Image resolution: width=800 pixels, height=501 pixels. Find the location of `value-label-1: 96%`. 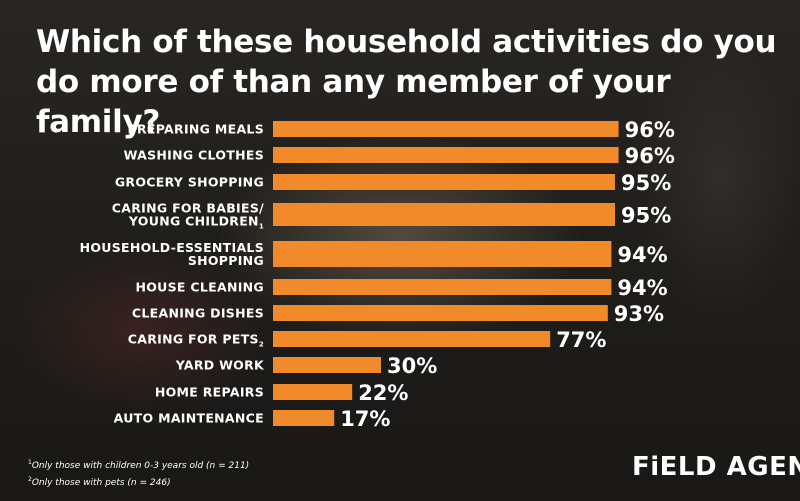

value-label-1: 96% is located at coordinates (650, 156).